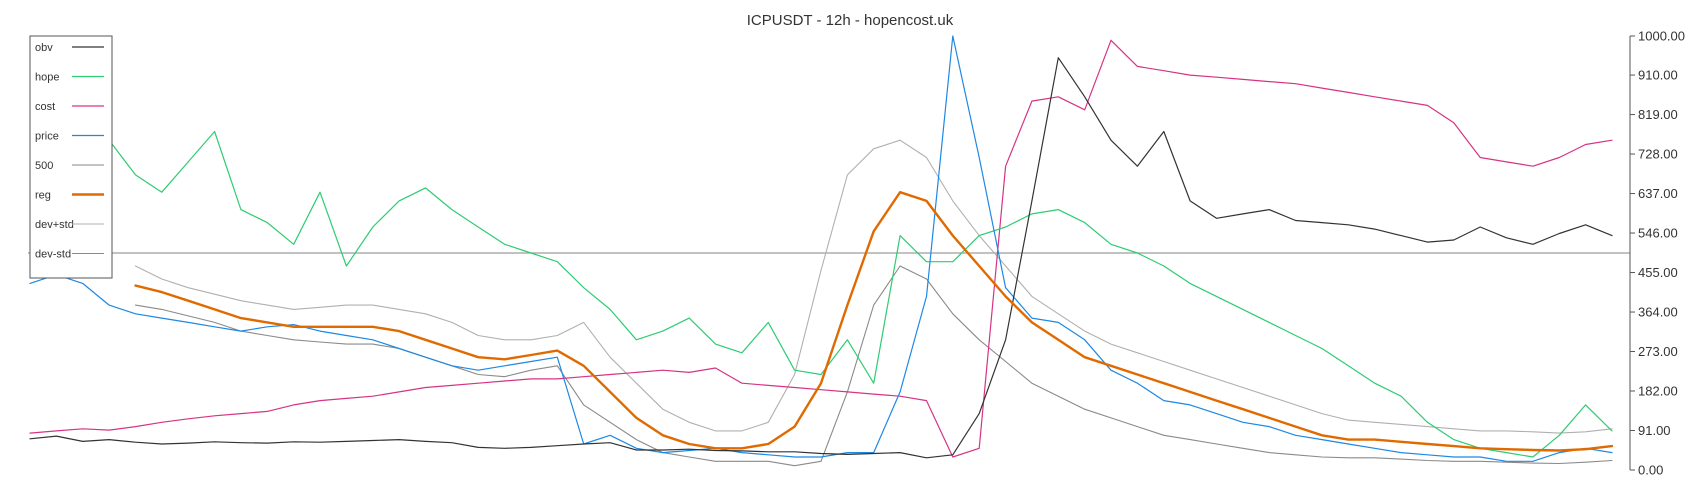 This screenshot has width=1700, height=500. What do you see at coordinates (1661, 36) in the screenshot?
I see `y-tick-label: 1000.00` at bounding box center [1661, 36].